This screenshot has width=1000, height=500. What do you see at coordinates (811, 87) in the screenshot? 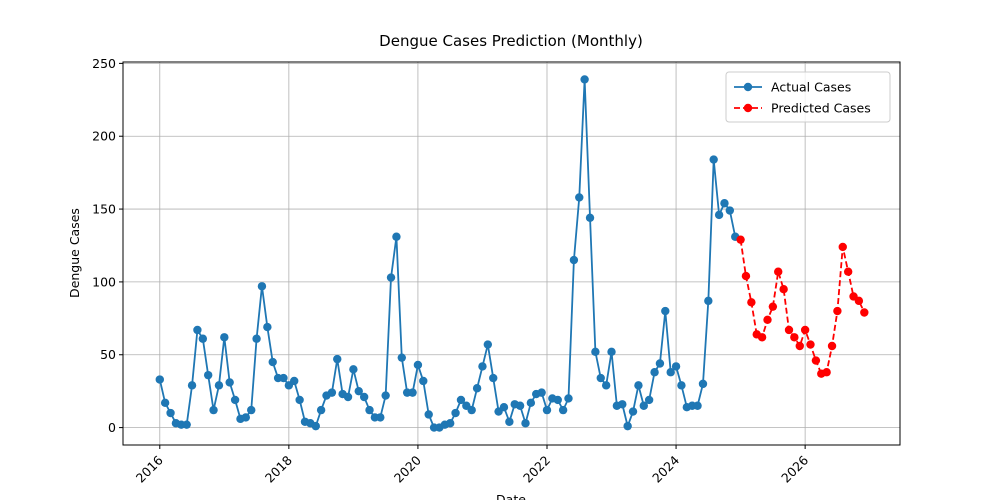
I see `legend-label: Actual Cases` at bounding box center [811, 87].